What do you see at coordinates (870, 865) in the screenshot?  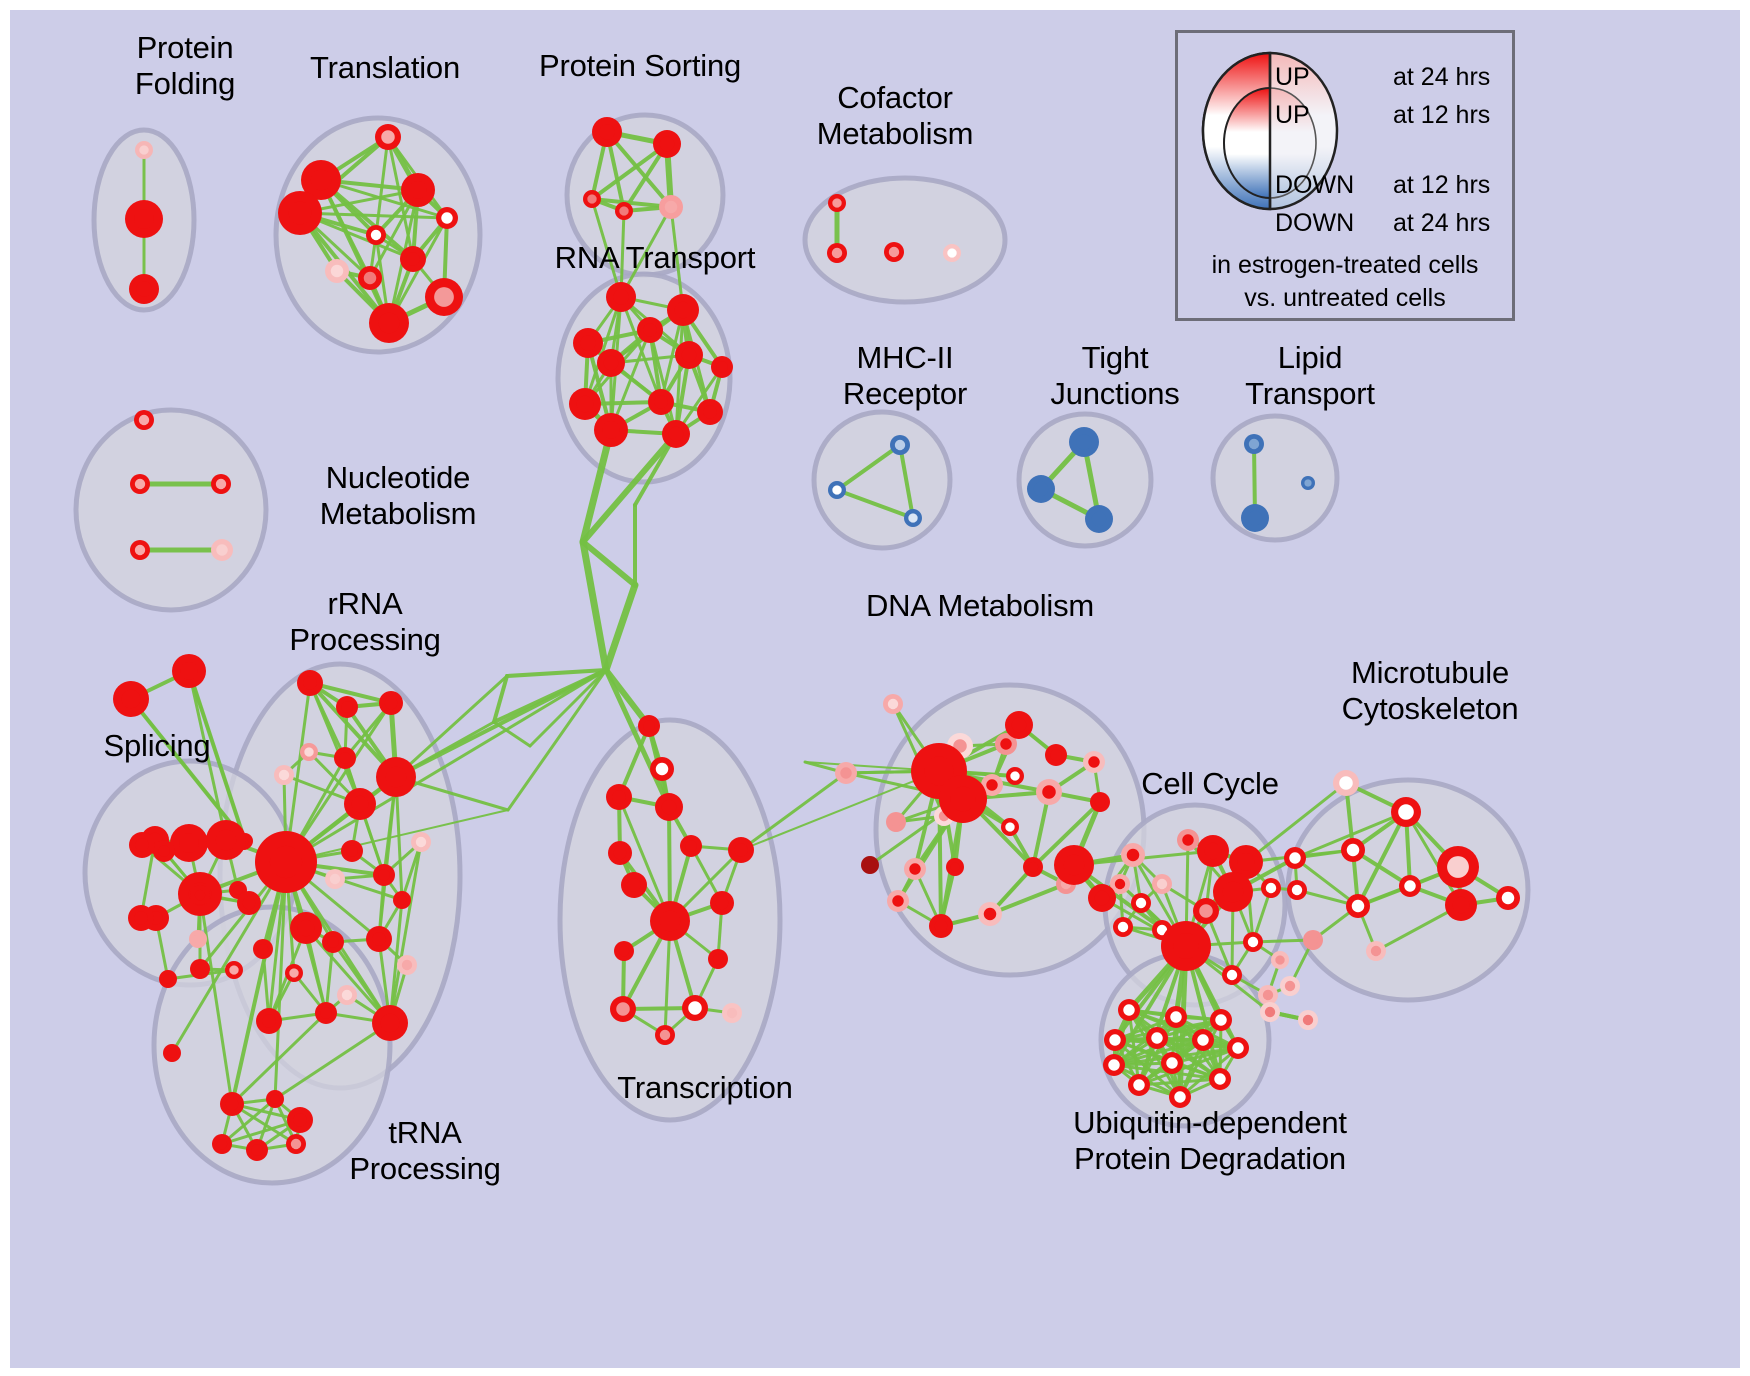 I see `node-dna-metabolism-14-core` at bounding box center [870, 865].